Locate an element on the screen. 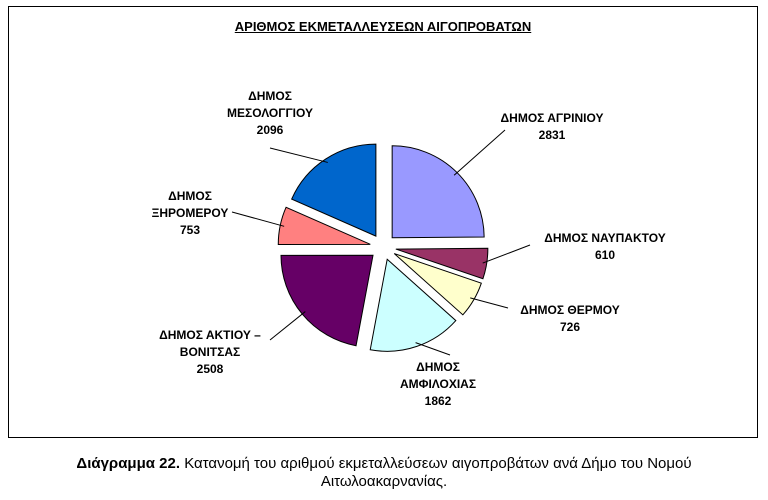 The image size is (768, 500). caption-label: Διάγραμμα 22. is located at coordinates (128, 463).